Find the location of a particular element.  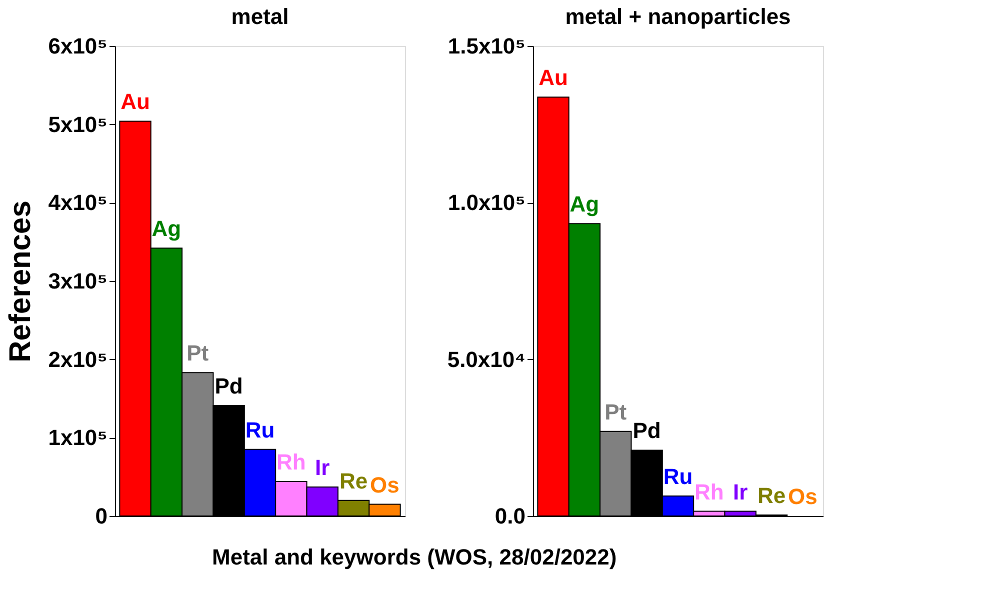

y-tick-label: 4x10⁵ is located at coordinates (78, 203).